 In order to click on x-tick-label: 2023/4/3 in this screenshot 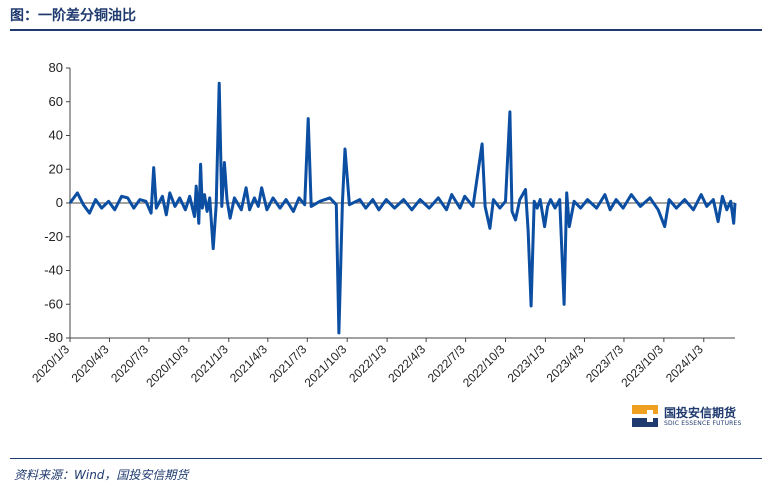, I will do `click(565, 363)`.